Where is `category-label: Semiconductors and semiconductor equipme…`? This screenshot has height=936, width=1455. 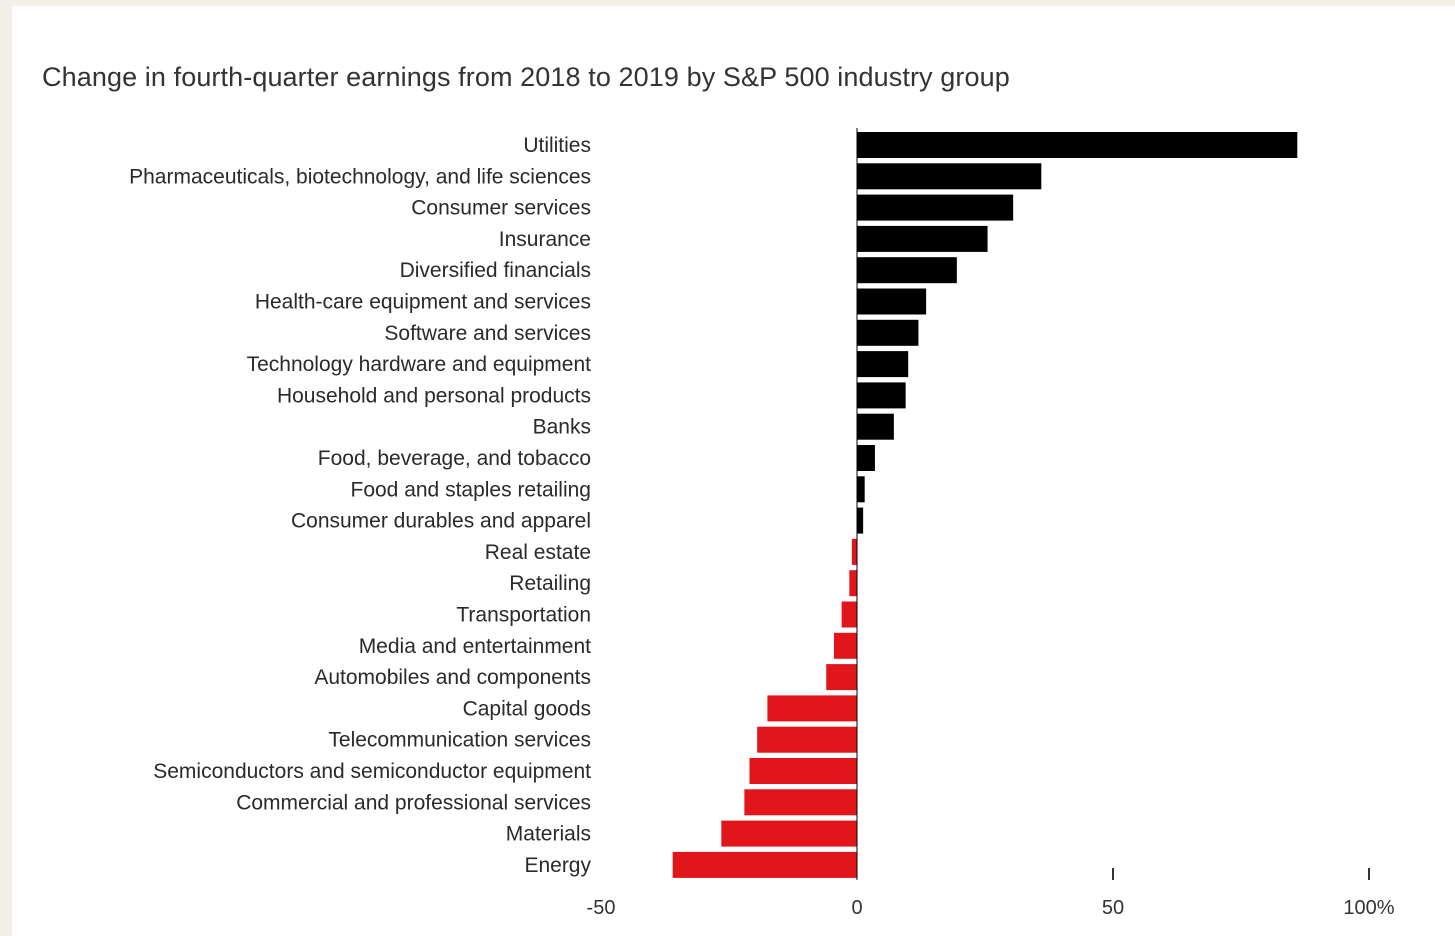
category-label: Semiconductors and semiconductor equipme… is located at coordinates (372, 771).